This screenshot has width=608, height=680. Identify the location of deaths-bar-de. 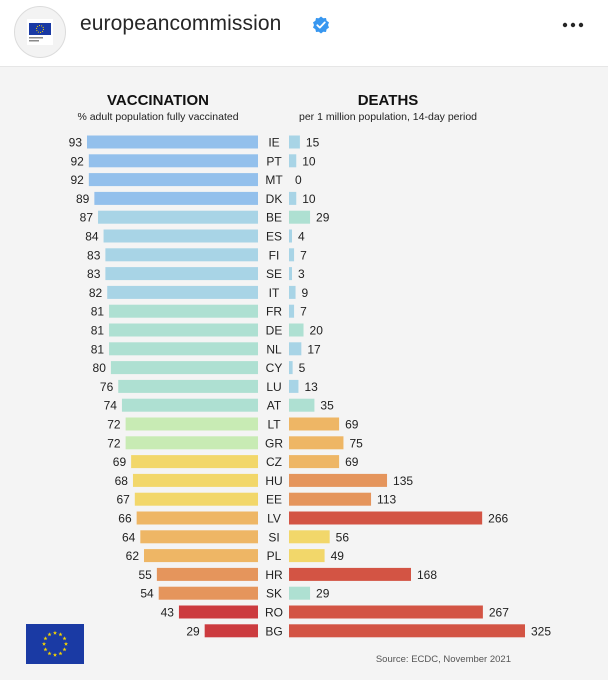
(296, 330).